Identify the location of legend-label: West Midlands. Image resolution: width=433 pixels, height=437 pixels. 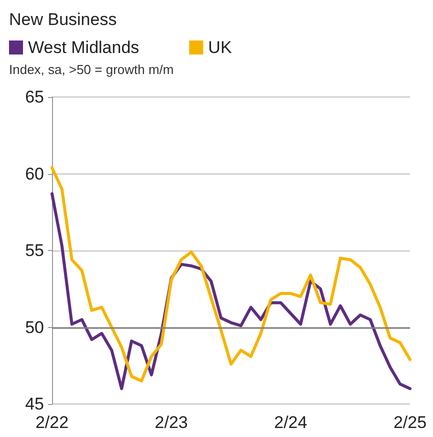
(84, 47).